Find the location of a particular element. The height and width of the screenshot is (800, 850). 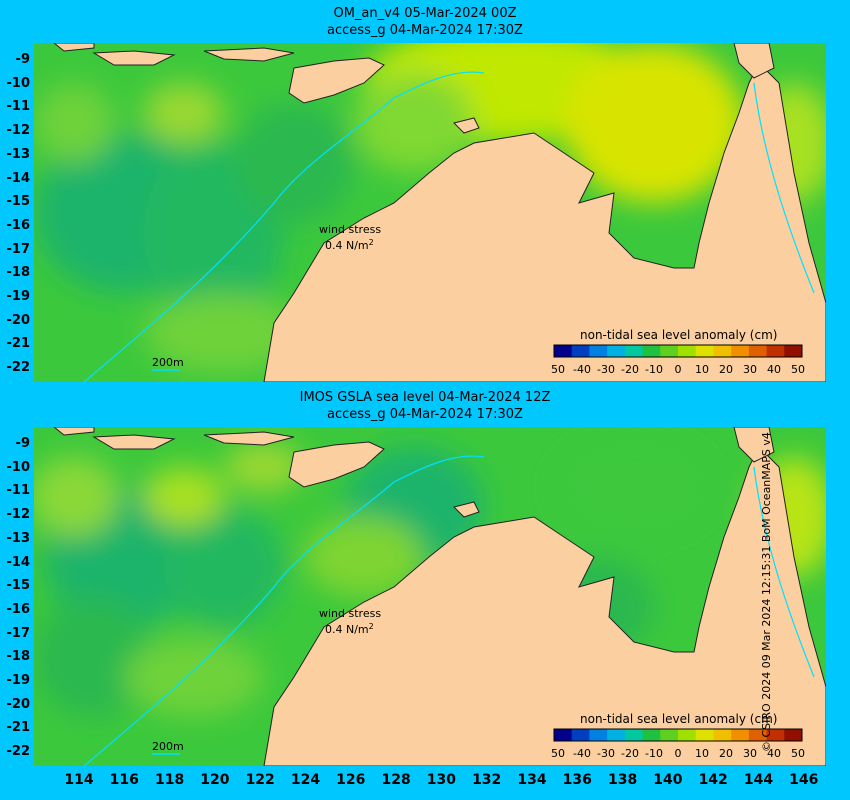

lon-label: 146 is located at coordinates (804, 780).